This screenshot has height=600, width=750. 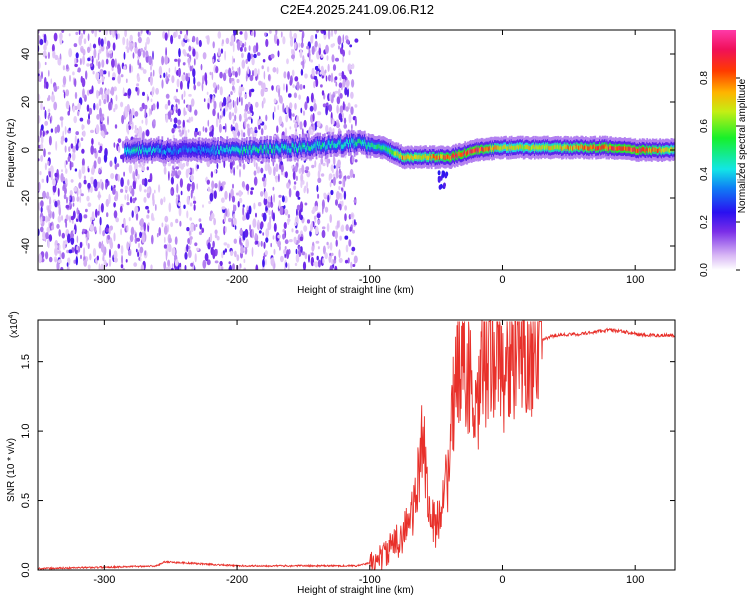 What do you see at coordinates (26, 246) in the screenshot?
I see `y-tick-label: -40` at bounding box center [26, 246].